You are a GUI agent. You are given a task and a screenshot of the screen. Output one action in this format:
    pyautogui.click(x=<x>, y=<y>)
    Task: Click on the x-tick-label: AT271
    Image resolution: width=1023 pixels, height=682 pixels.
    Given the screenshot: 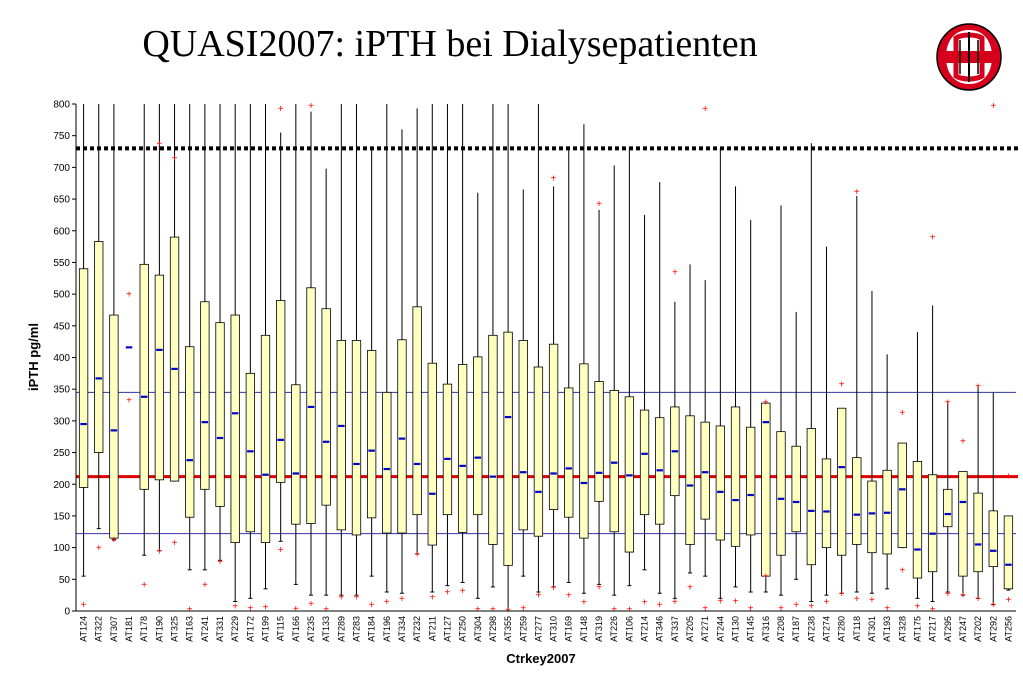 What is the action you would take?
    pyautogui.click(x=705, y=629)
    